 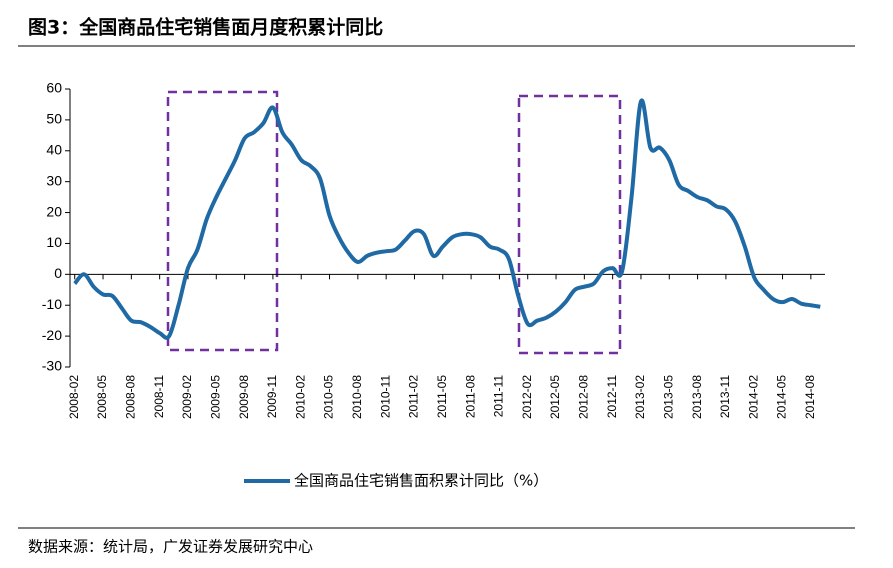 What do you see at coordinates (612, 396) in the screenshot?
I see `x-tick-label: 2012-11` at bounding box center [612, 396].